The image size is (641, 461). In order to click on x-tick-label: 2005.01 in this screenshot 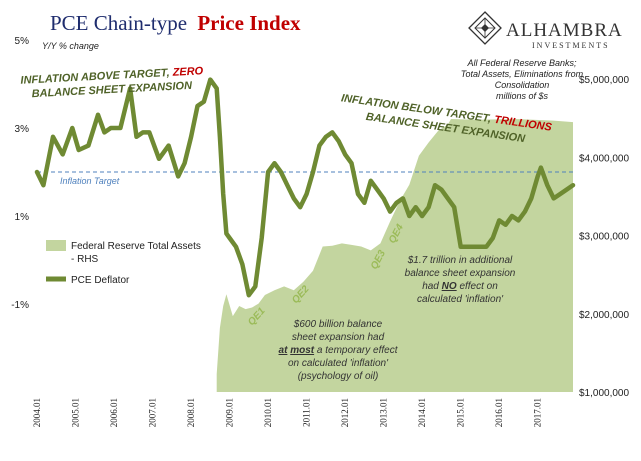, I will do `click(76, 412)`.